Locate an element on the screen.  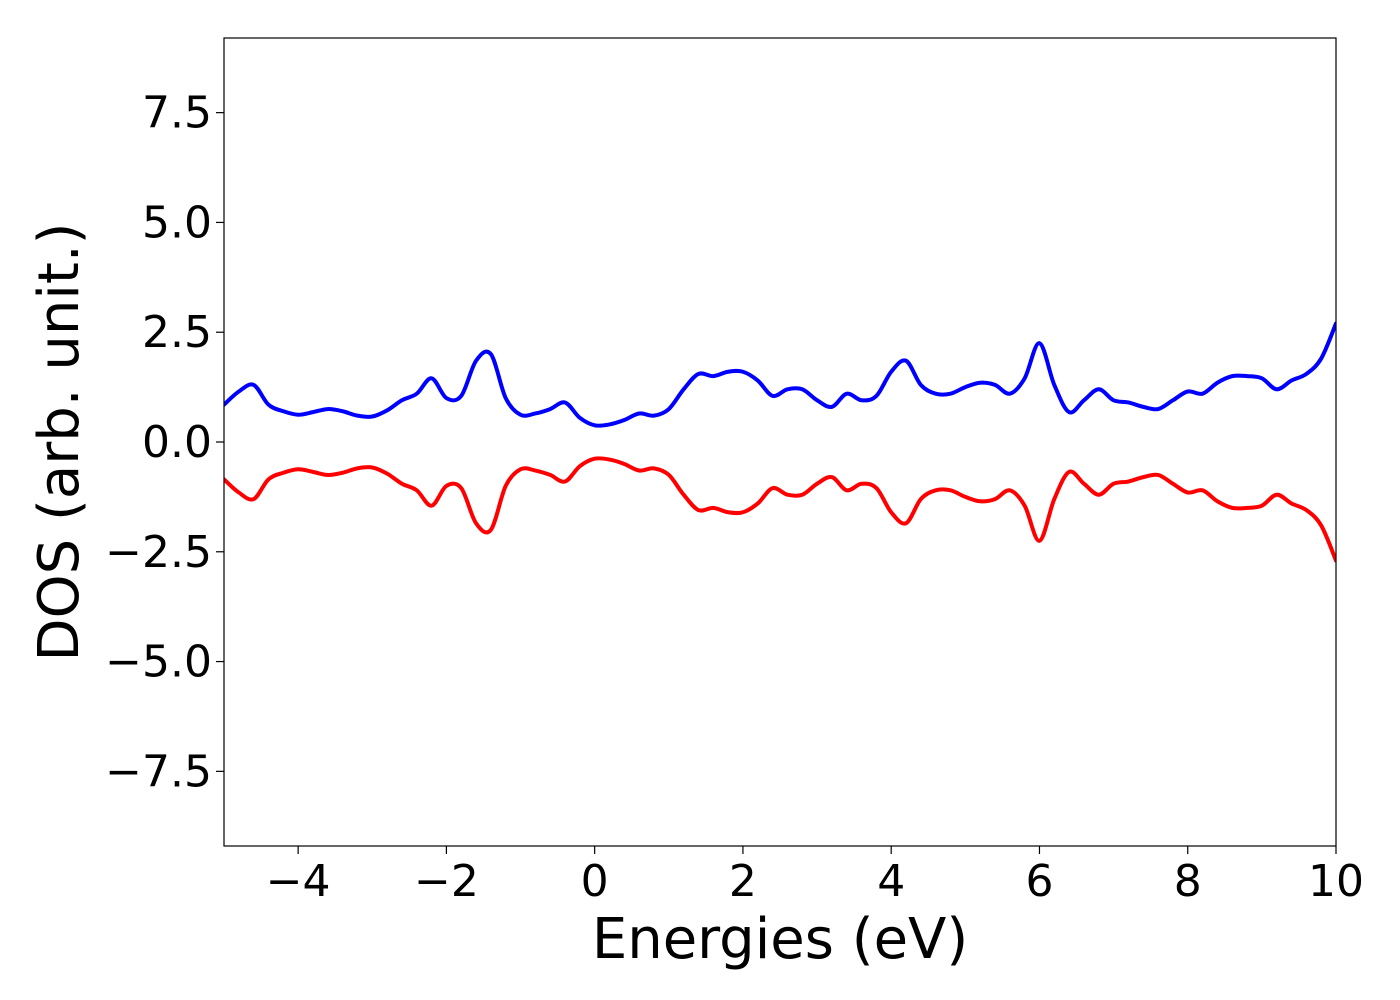
x-tick-label: 10 is located at coordinates (1336, 881).